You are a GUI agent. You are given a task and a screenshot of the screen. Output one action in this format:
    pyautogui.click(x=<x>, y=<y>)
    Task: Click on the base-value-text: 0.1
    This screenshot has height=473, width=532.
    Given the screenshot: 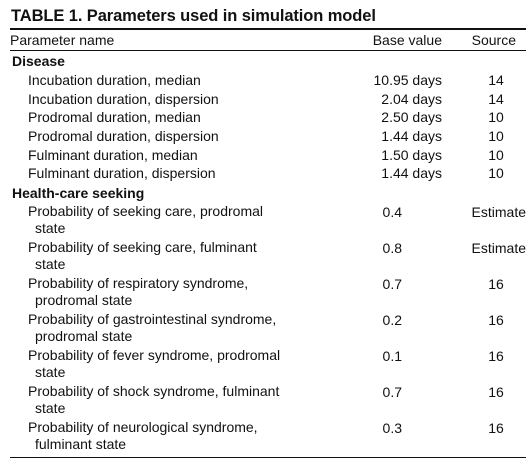 What is the action you would take?
    pyautogui.click(x=392, y=356)
    